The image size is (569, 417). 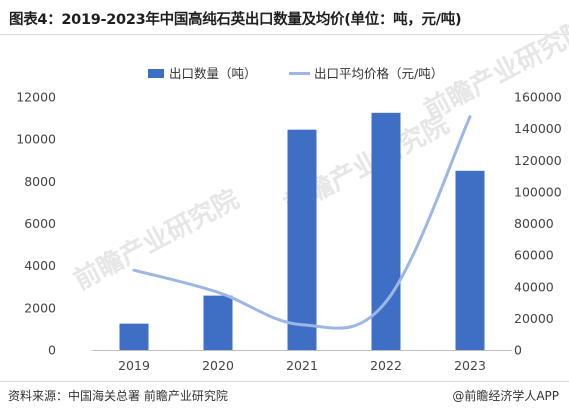 What do you see at coordinates (538, 97) in the screenshot?
I see `right-tick-label: 160000` at bounding box center [538, 97].